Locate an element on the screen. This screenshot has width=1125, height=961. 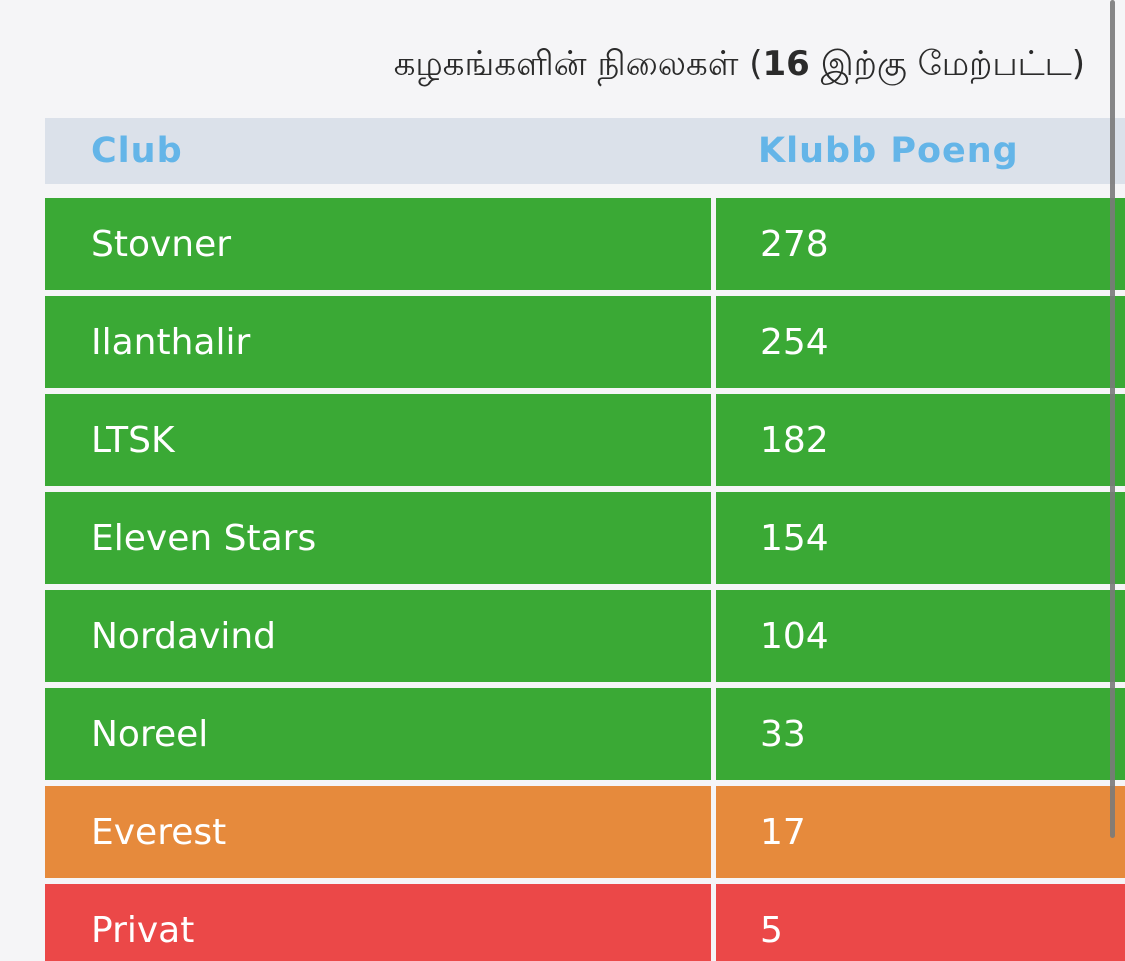
title-prefix: கழகங்களின் நிலைகள் ( is located at coordinates (578, 64).